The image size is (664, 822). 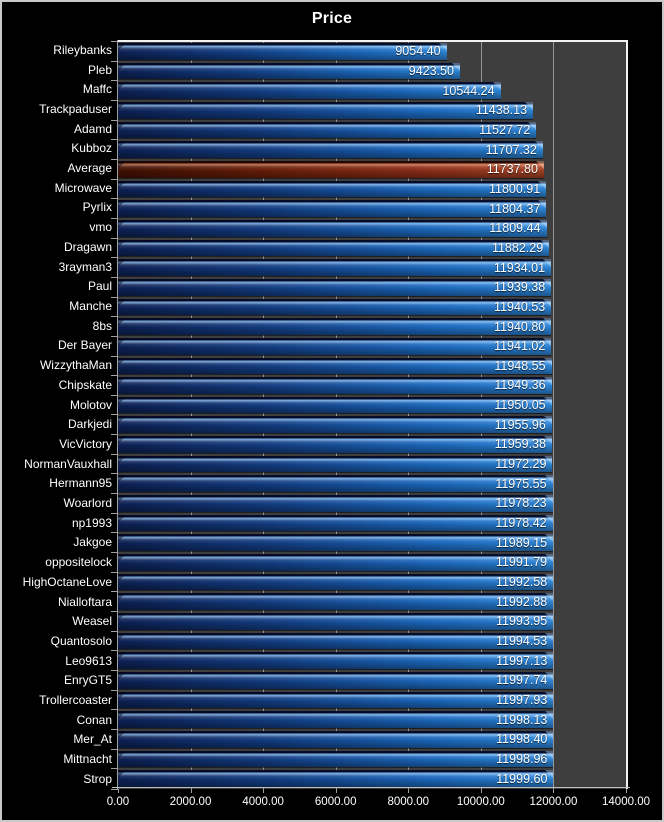 I want to click on bar-value-label: 11438.13, so click(x=501, y=110).